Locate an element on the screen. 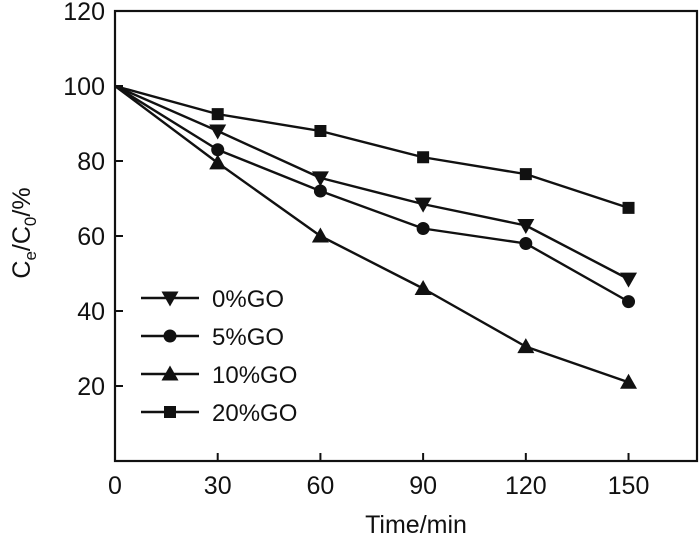 Image resolution: width=700 pixels, height=539 pixels. y-tick-label: 40 is located at coordinates (91, 312).